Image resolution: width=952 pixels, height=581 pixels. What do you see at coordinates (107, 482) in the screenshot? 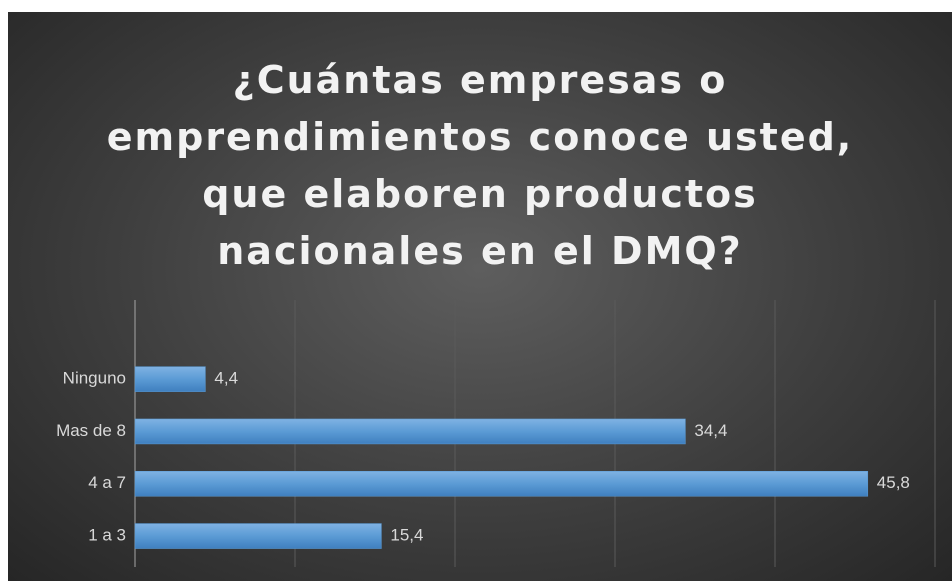
I see `y-tick-label: 4 a 7` at bounding box center [107, 482].